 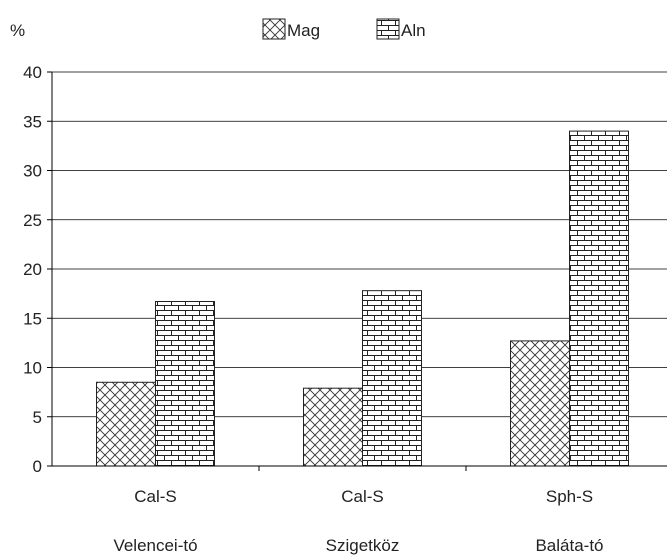 I want to click on legend-label: Mag, so click(x=303, y=30).